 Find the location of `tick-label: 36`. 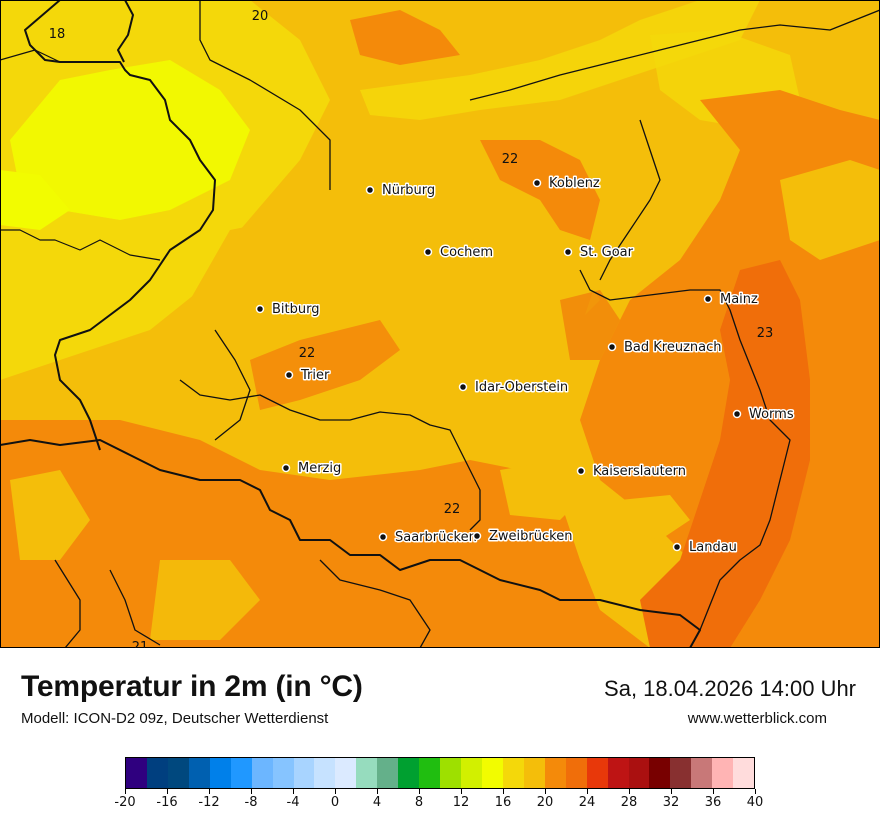

tick-label: 36 is located at coordinates (713, 802).